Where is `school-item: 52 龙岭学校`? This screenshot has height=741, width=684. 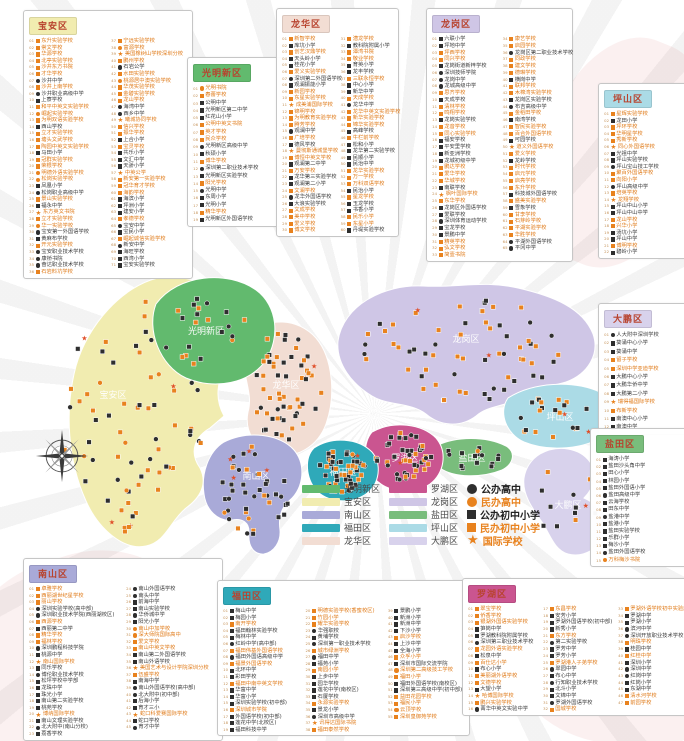
school-item: 52 龙岭学校 is located at coordinates (535, 161).